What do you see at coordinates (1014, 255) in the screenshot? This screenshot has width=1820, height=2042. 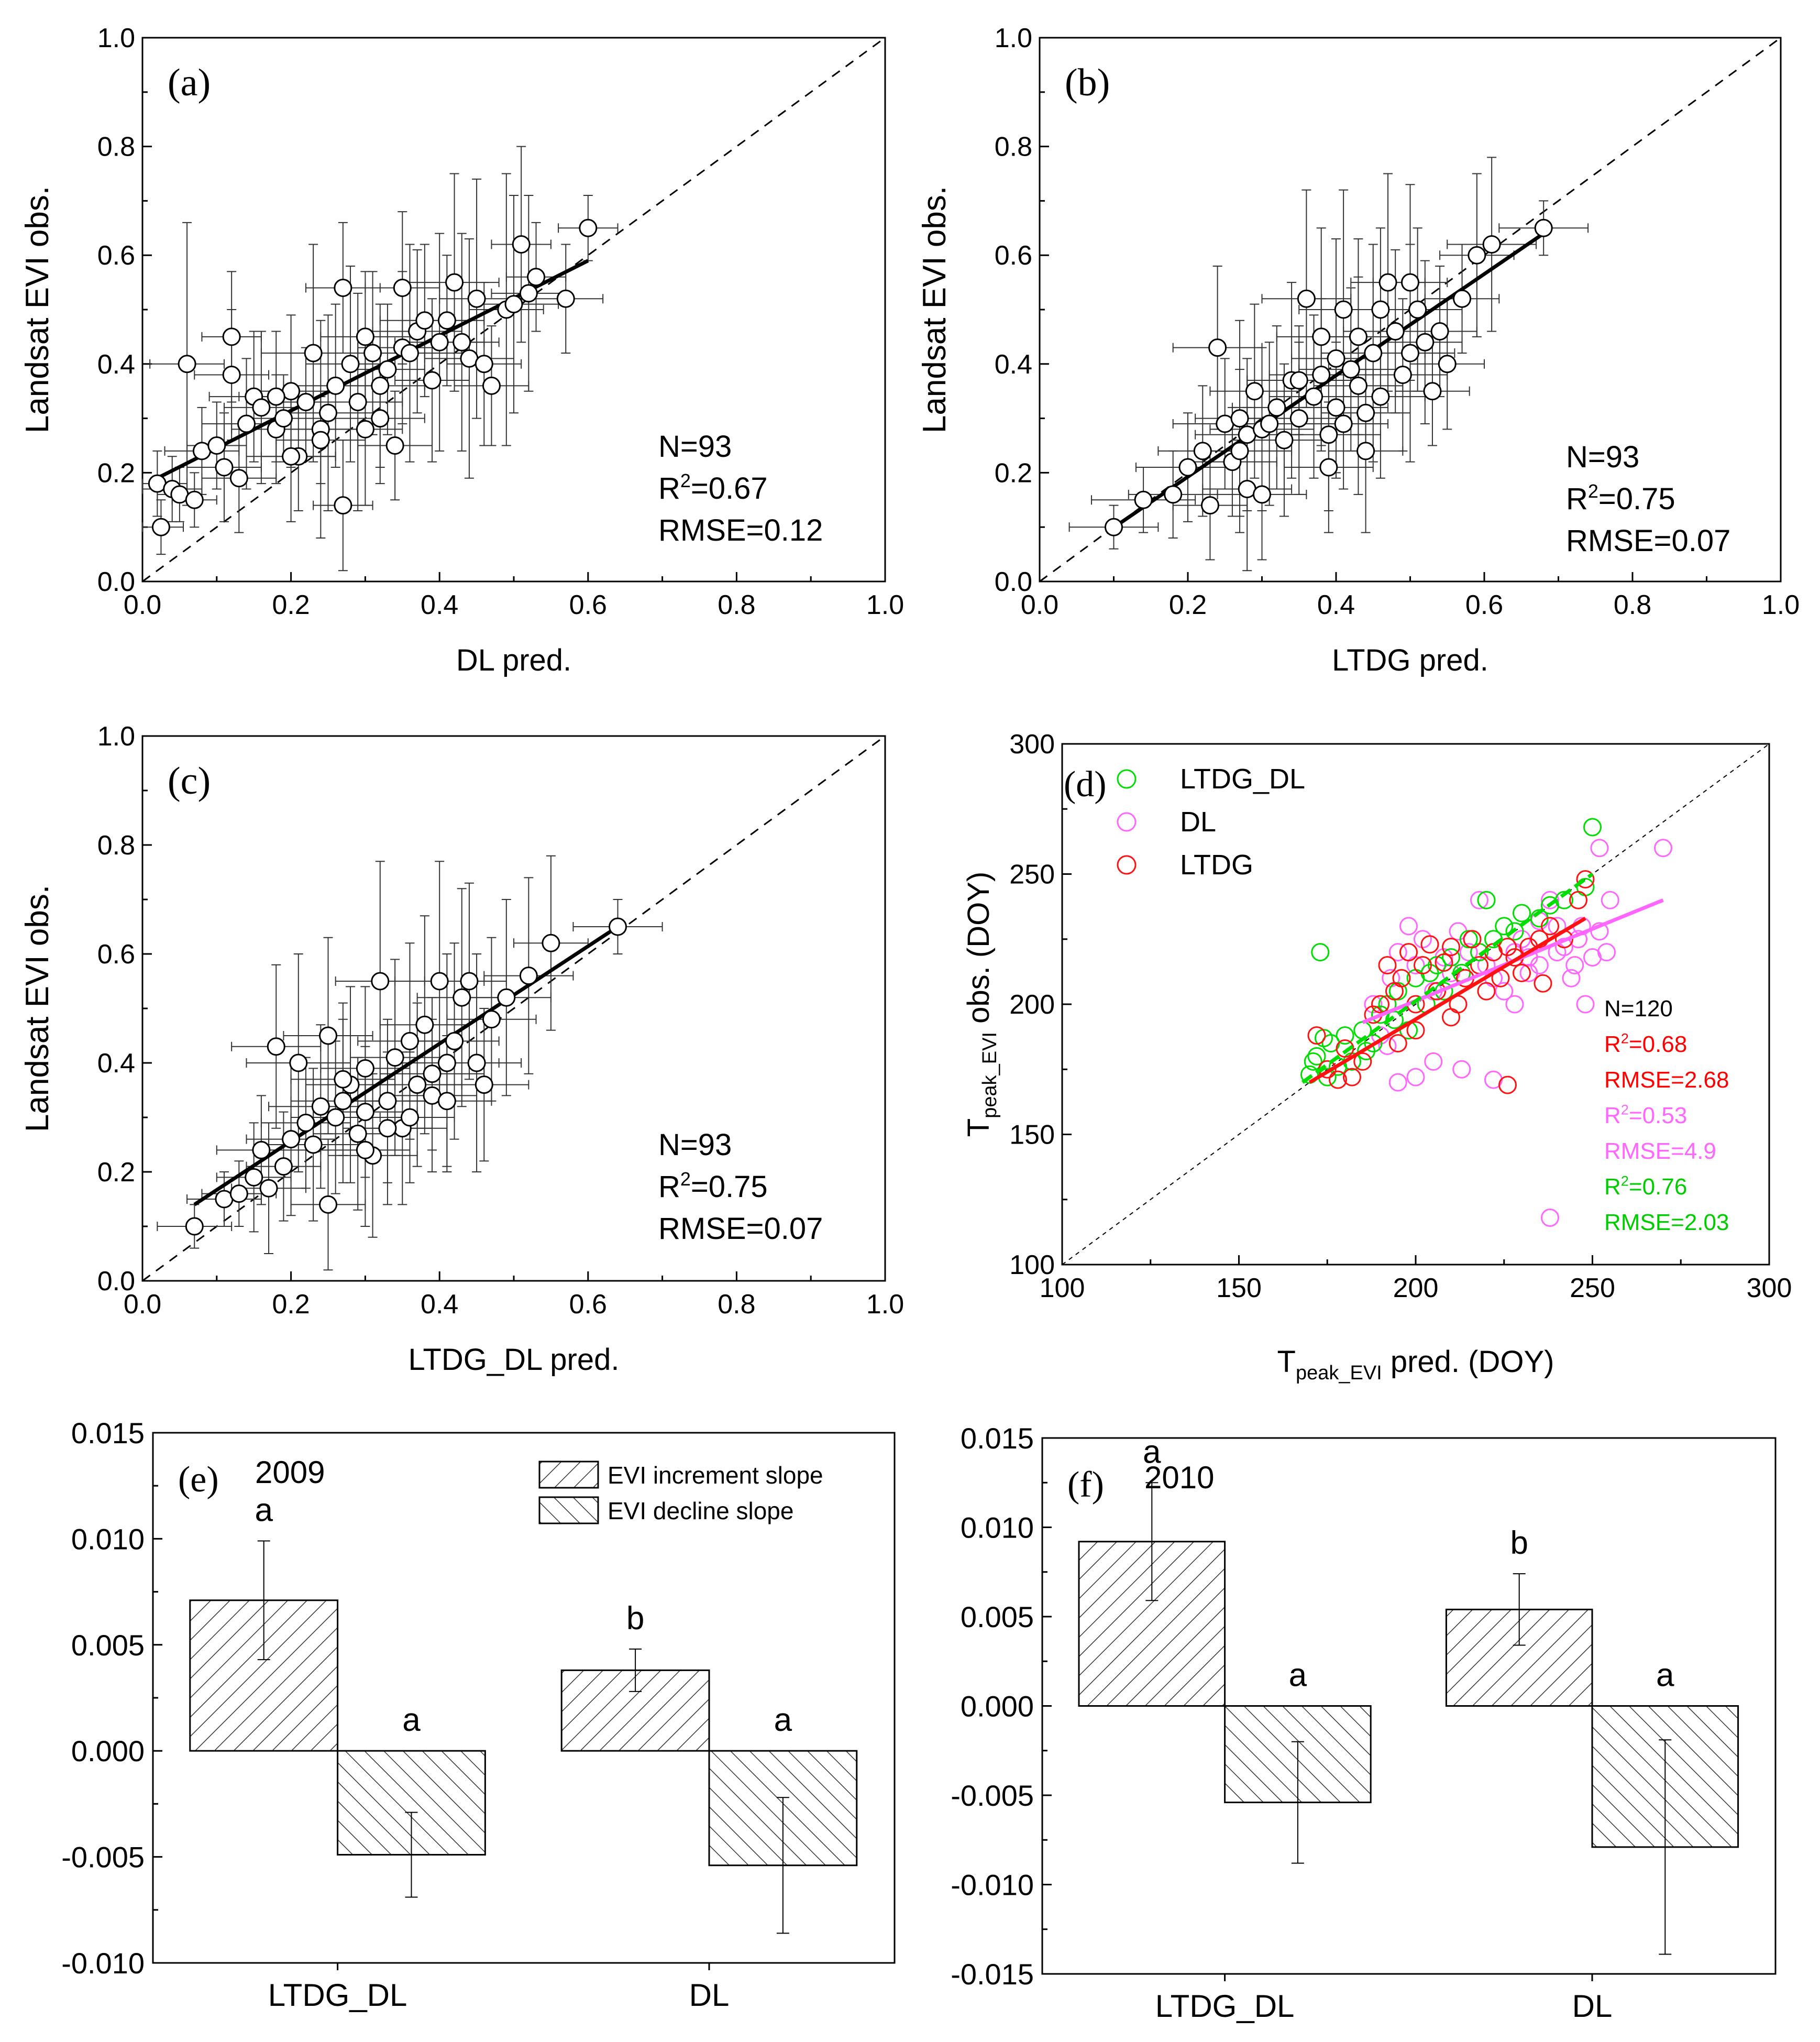 I see `y-tick-label: 0.6` at bounding box center [1014, 255].